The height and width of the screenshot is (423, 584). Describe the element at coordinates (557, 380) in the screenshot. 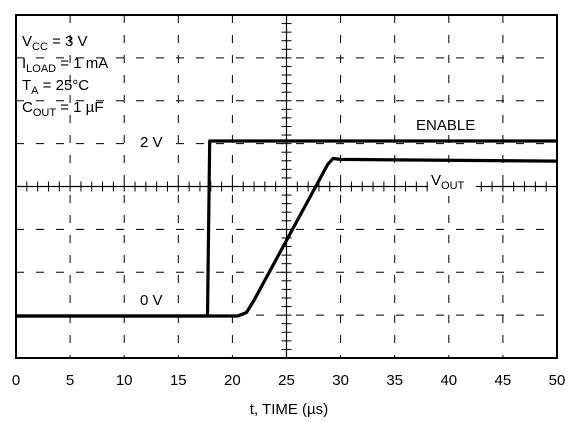

I see `x-tick-label: 50` at that location.